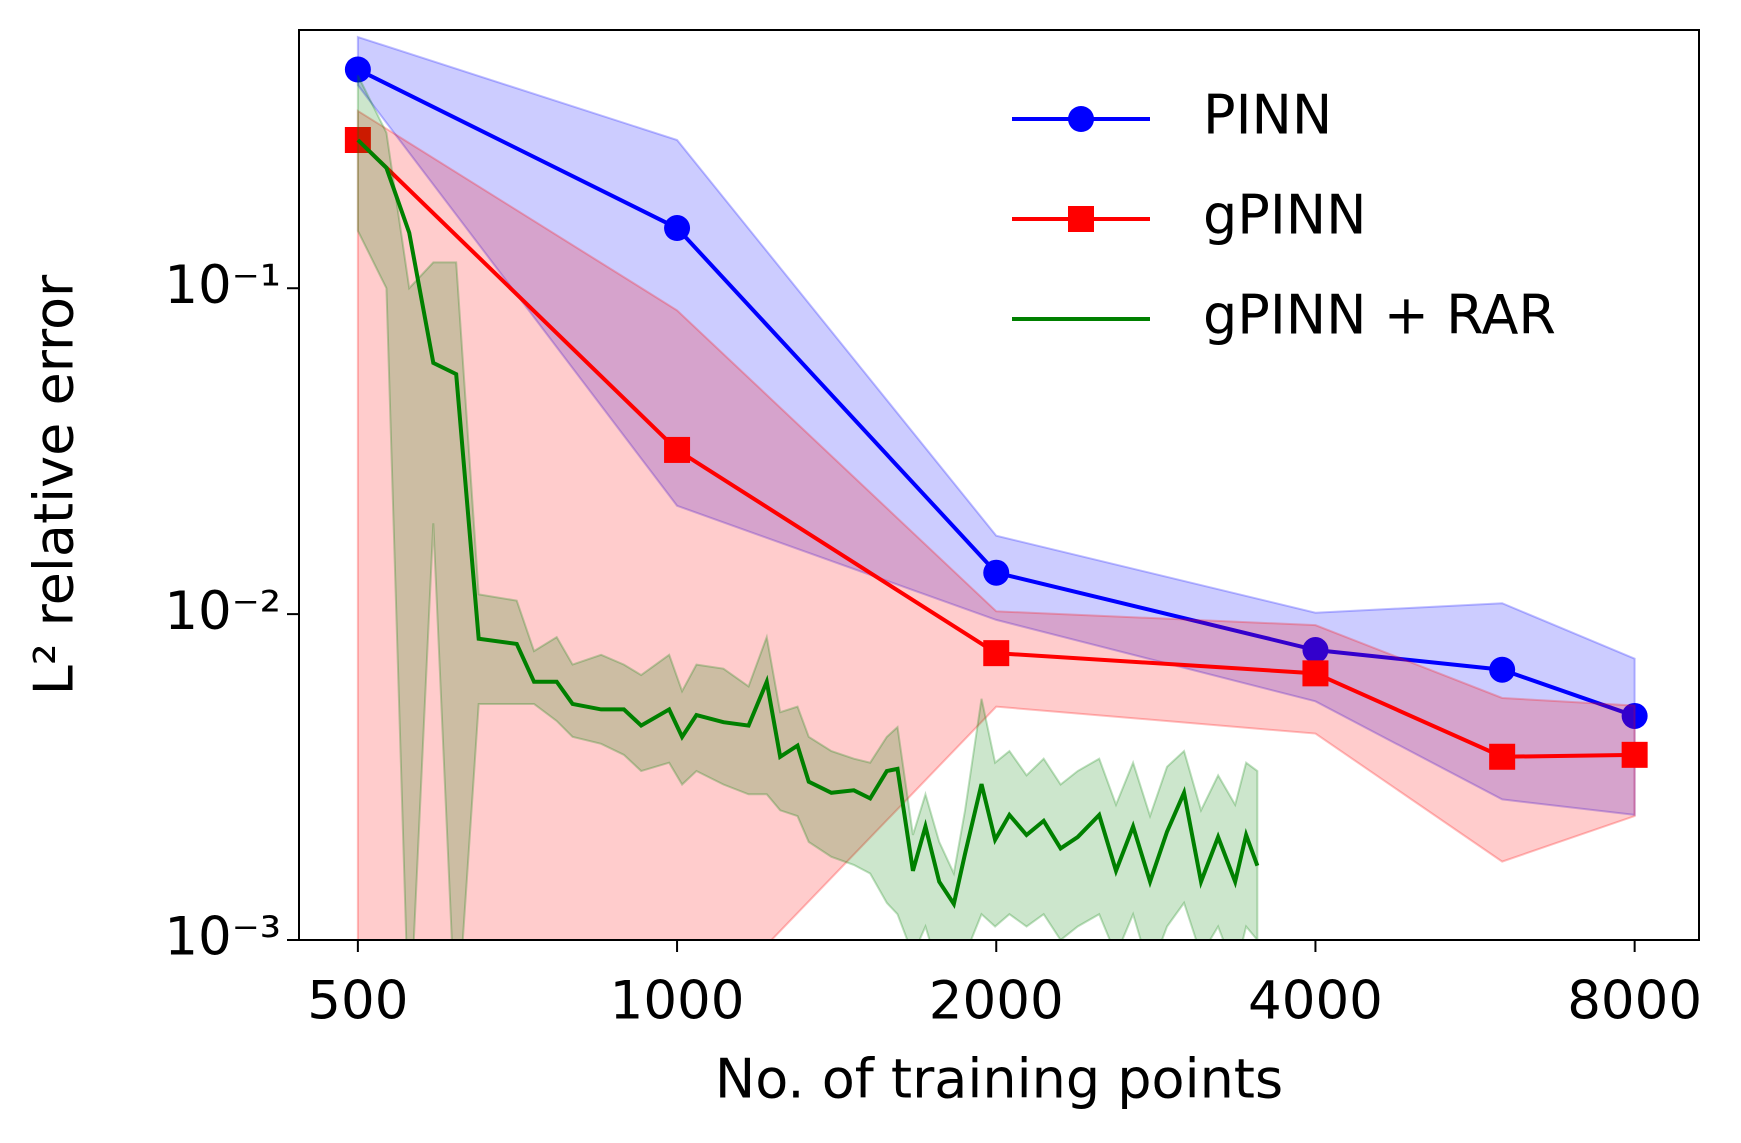 This screenshot has width=1741, height=1143. I want to click on x-tick-label: 2000, so click(996, 1001).